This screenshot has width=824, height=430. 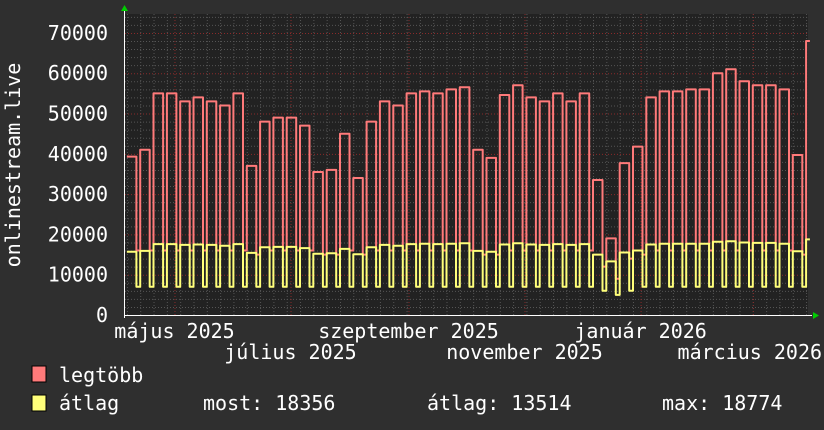 What do you see at coordinates (78, 174) in the screenshot?
I see `y-tick-labels: 0 10000 20000 30000 40000 50000 60000 70000` at bounding box center [78, 174].